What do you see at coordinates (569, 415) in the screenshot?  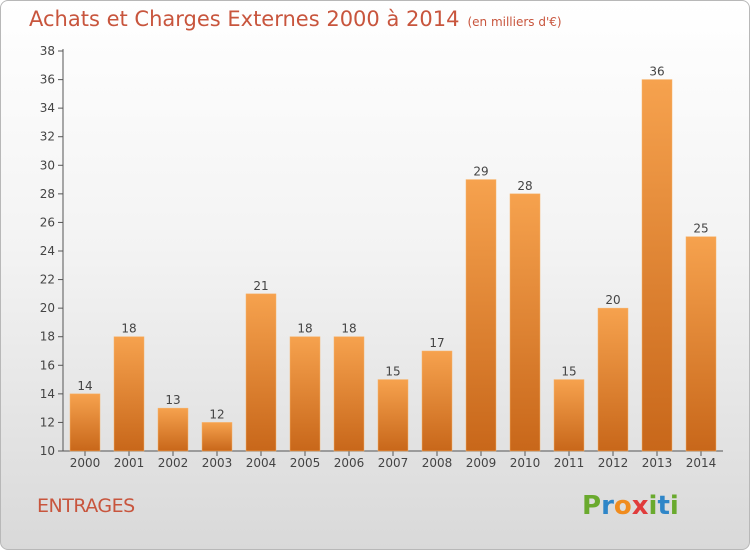 I see `bar-2011` at bounding box center [569, 415].